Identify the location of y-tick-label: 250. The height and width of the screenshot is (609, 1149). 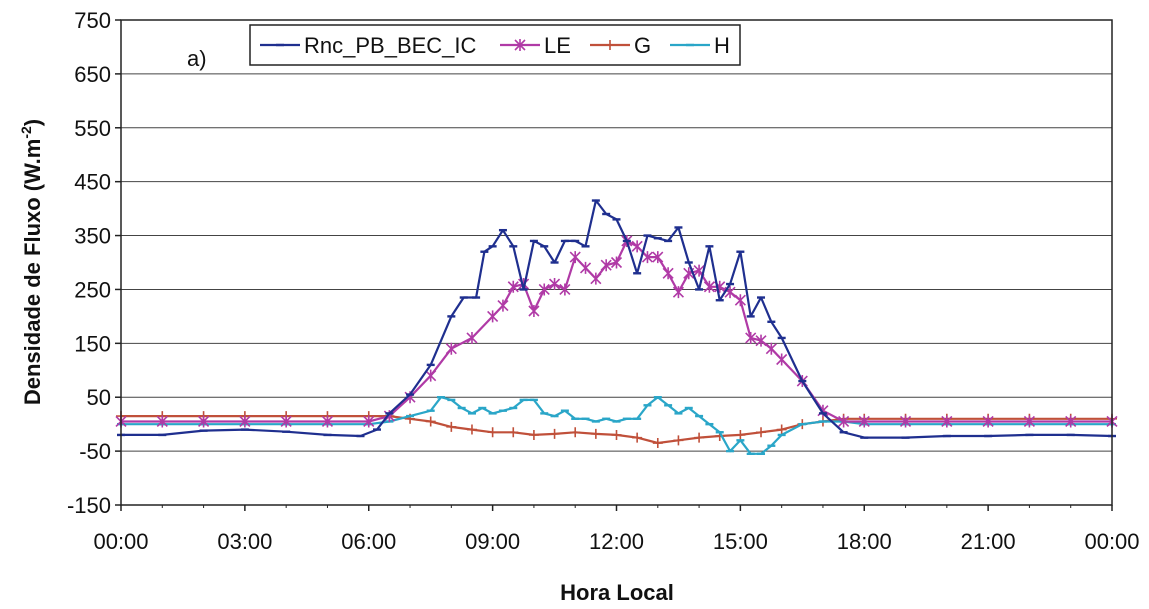
(92, 289).